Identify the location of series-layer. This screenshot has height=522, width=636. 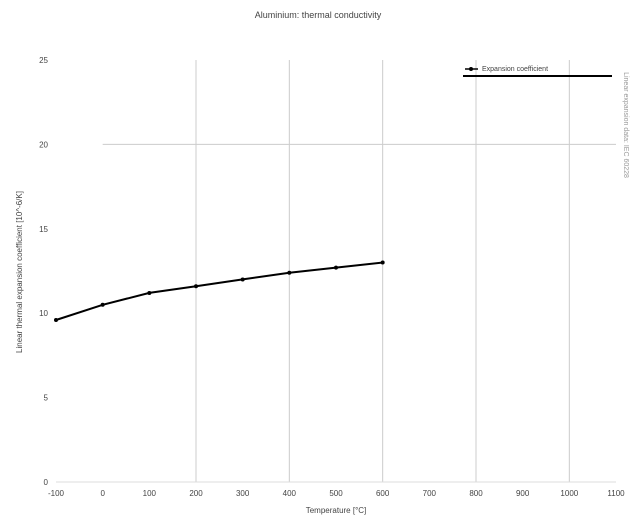
(219, 291).